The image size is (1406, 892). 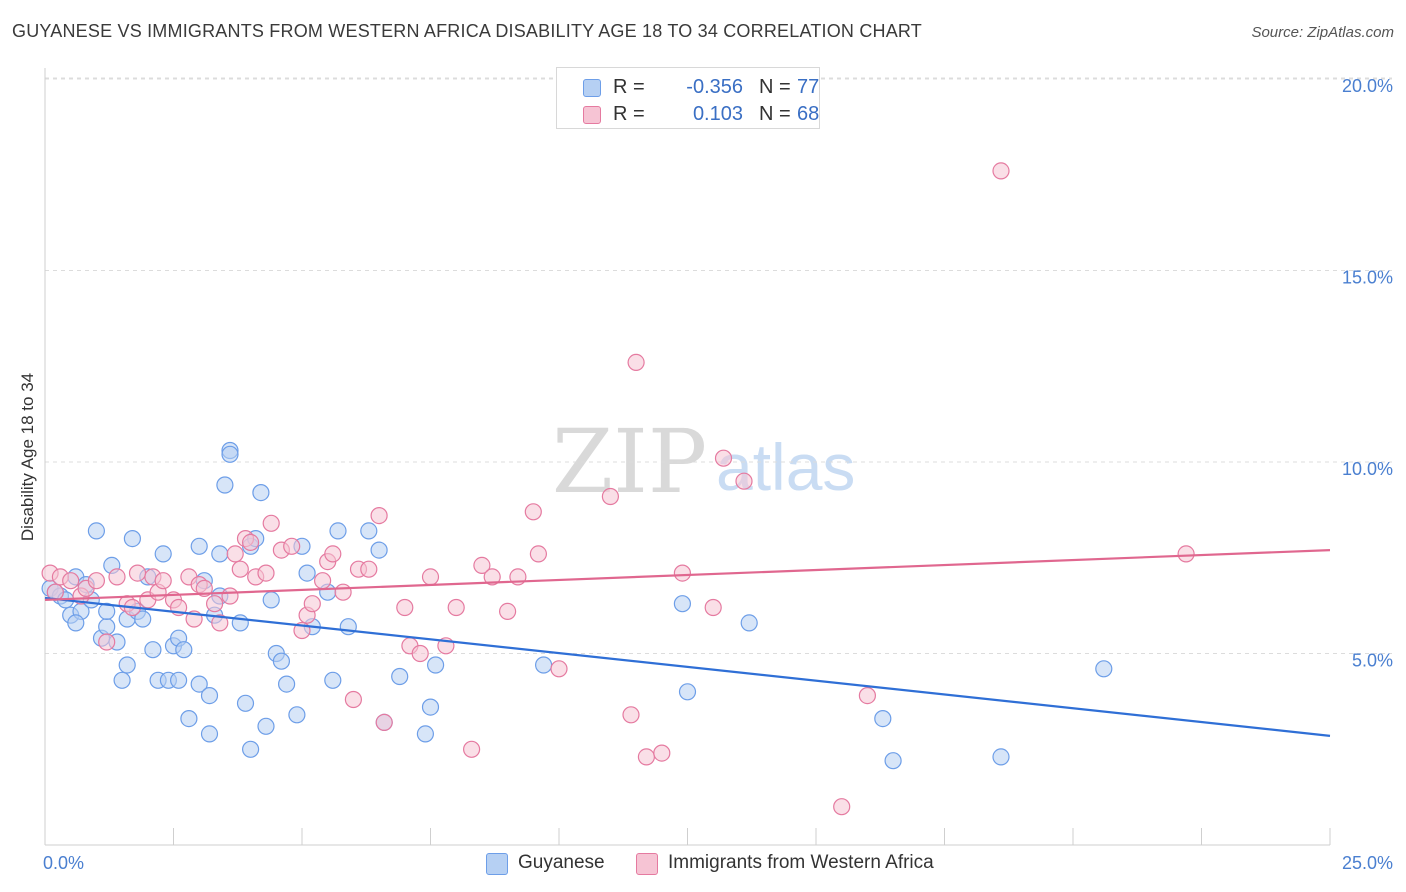 What do you see at coordinates (27, 457) in the screenshot?
I see `y-axis-title: Disability Age 18 to 34` at bounding box center [27, 457].